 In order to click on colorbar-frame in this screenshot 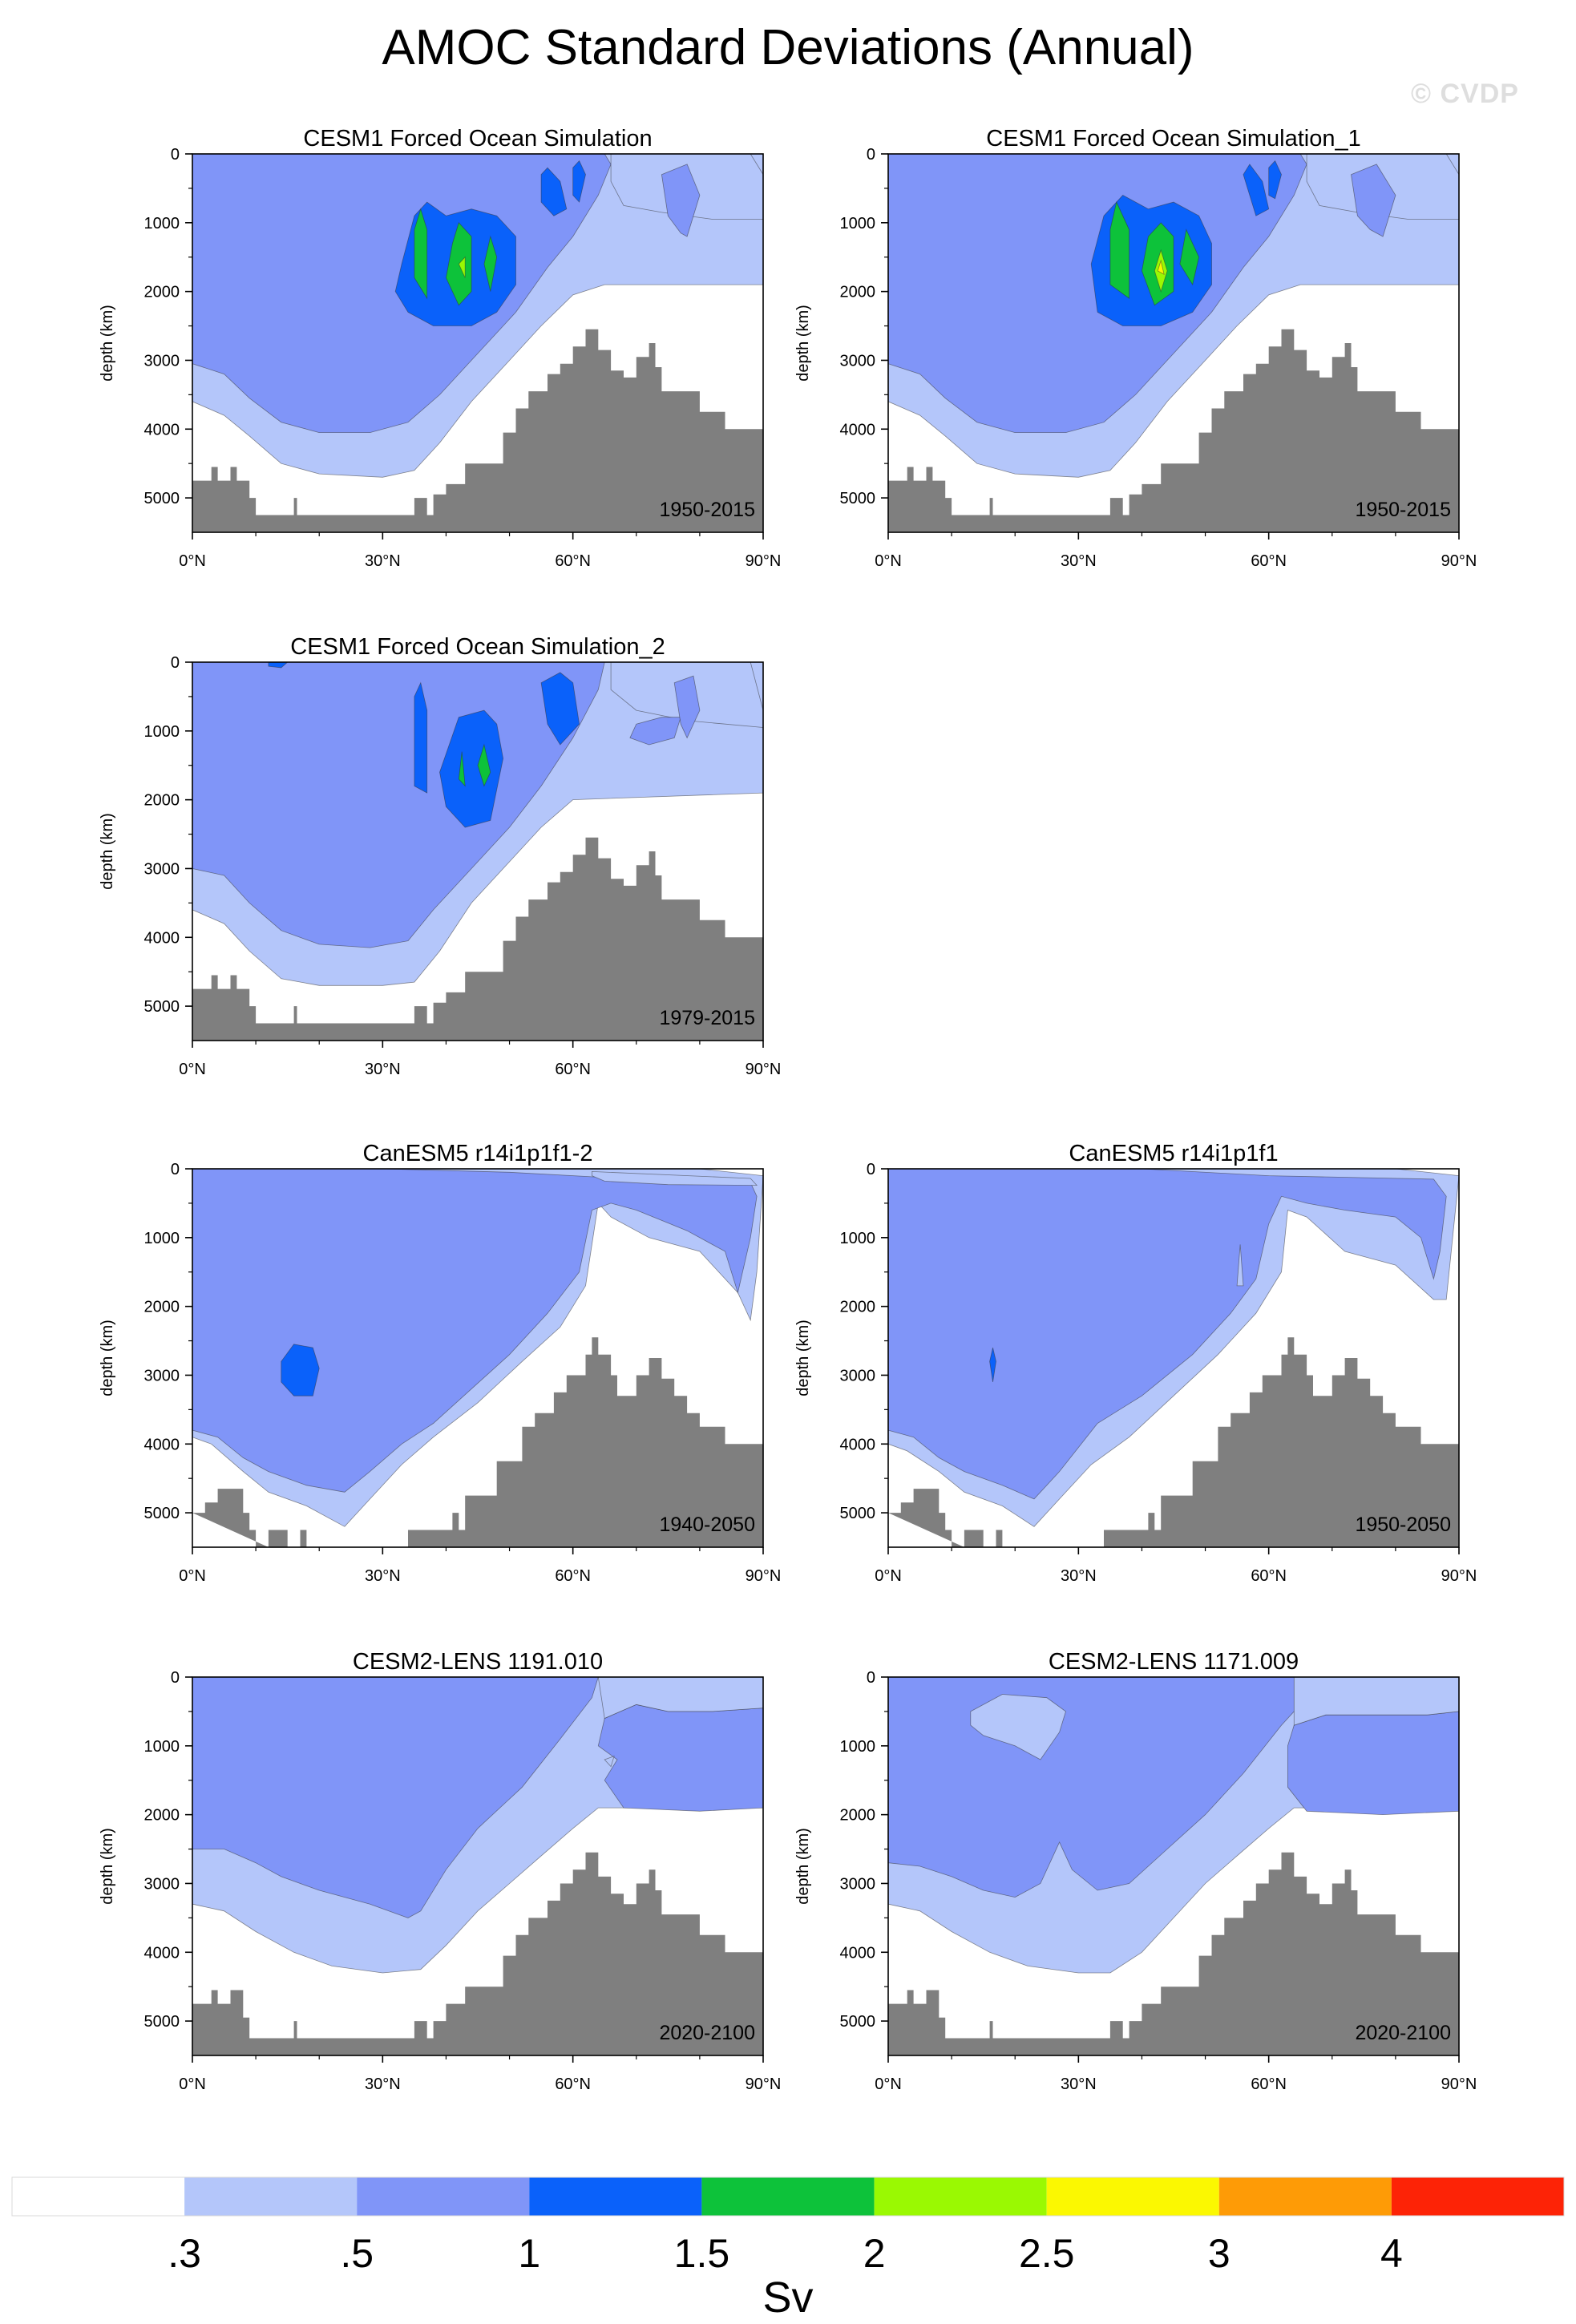, I will do `click(788, 2196)`.